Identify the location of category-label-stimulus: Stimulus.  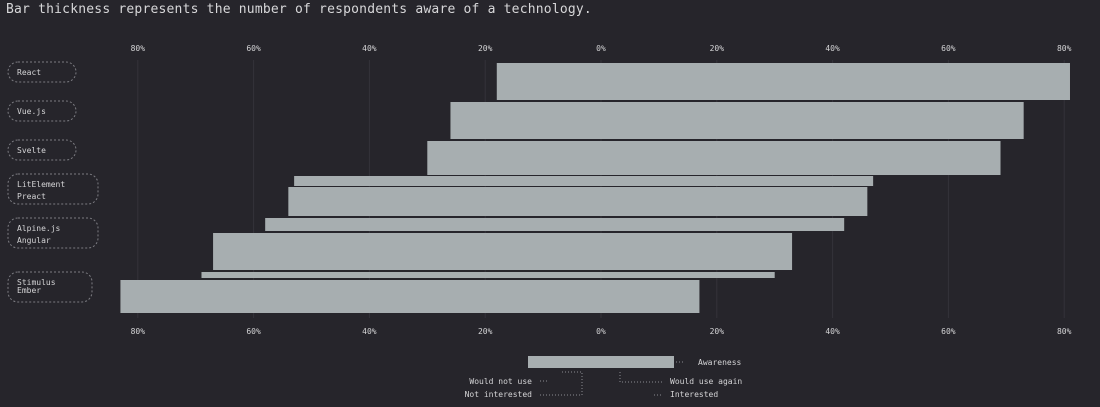
(36, 282).